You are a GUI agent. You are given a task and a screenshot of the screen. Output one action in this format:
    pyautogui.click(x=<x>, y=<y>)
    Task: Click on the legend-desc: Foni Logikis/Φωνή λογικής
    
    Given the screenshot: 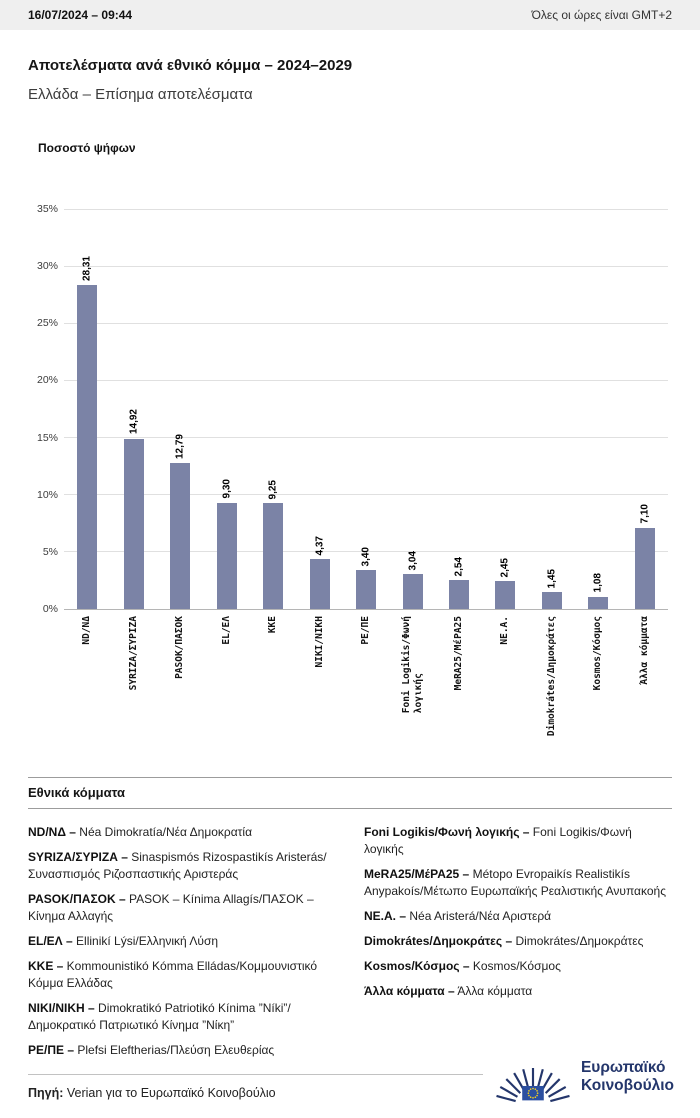 What is the action you would take?
    pyautogui.click(x=498, y=840)
    